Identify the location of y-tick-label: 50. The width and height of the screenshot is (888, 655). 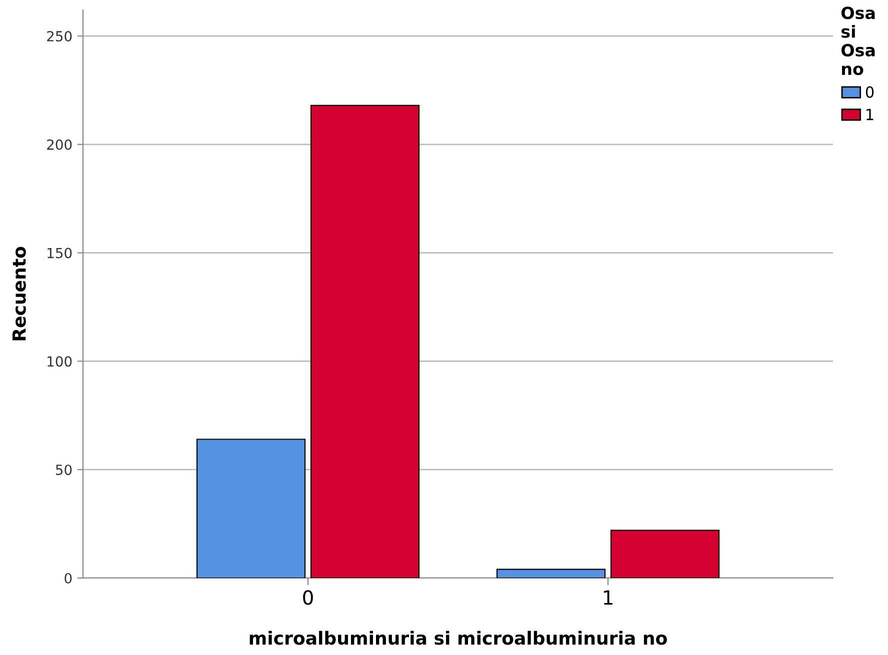
(64, 470).